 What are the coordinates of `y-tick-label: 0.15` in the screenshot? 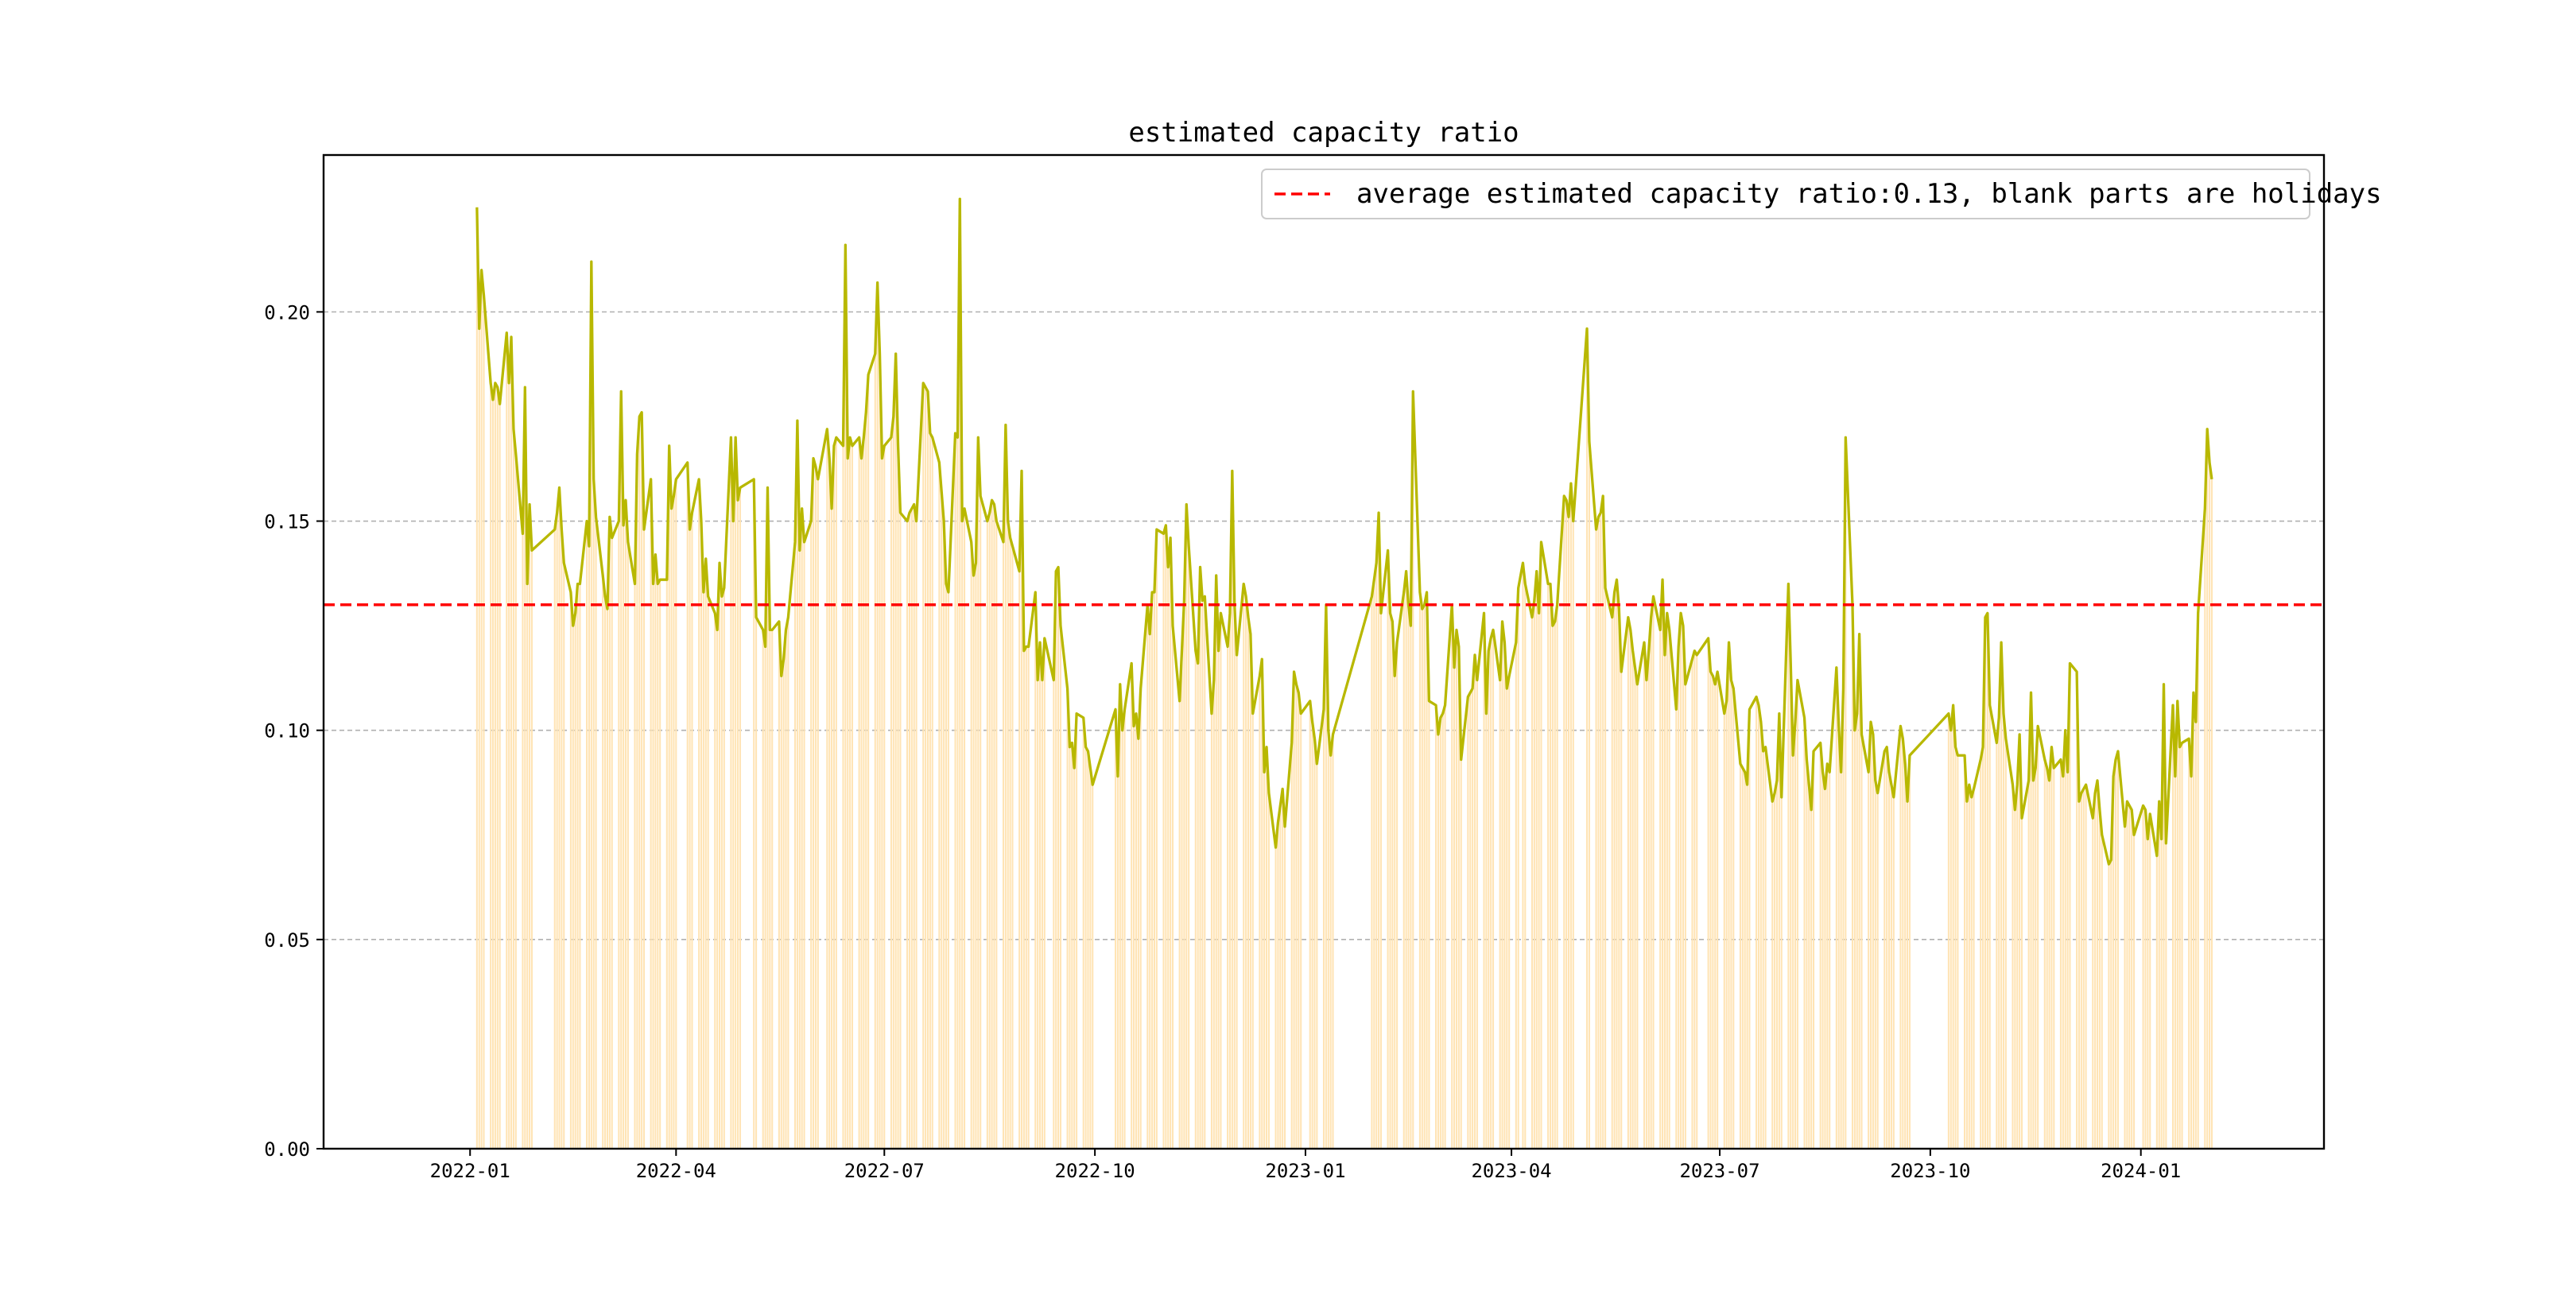 It's located at (287, 522).